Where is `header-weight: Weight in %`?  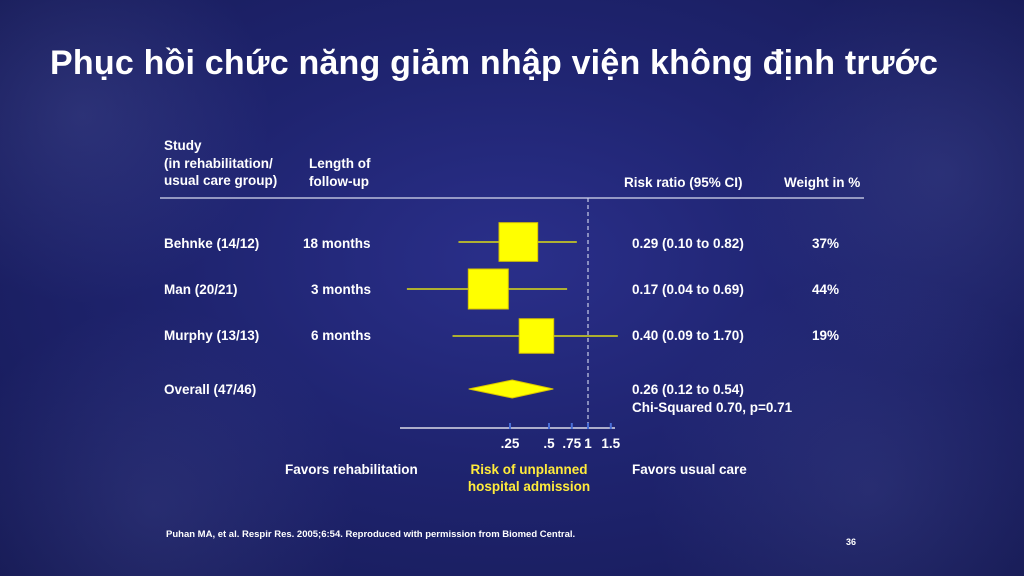 header-weight: Weight in % is located at coordinates (822, 182).